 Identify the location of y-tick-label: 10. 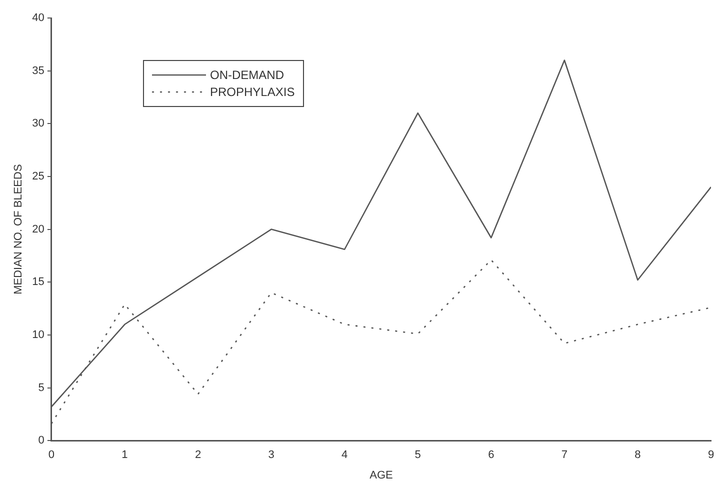
(38, 334).